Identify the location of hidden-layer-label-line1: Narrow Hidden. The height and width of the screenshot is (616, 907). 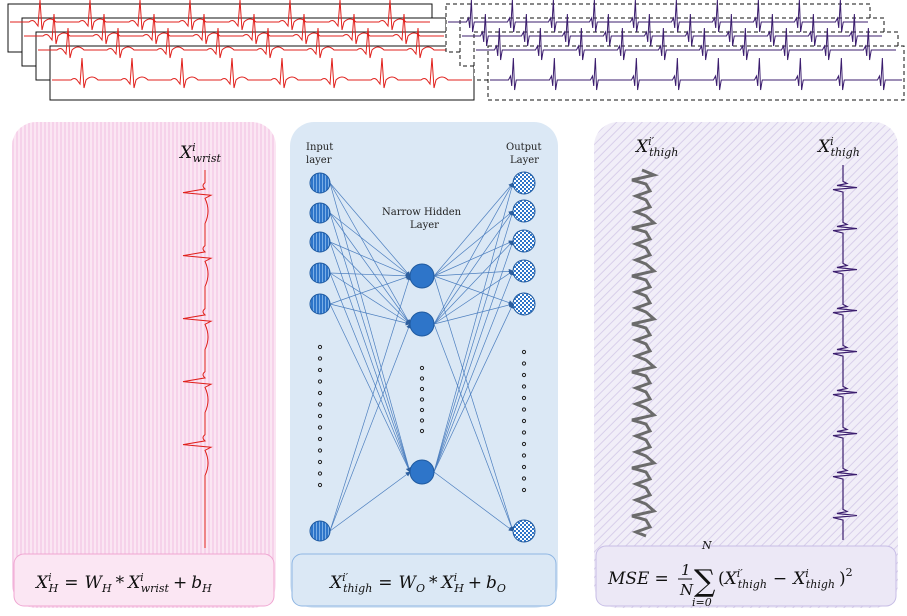
(422, 212).